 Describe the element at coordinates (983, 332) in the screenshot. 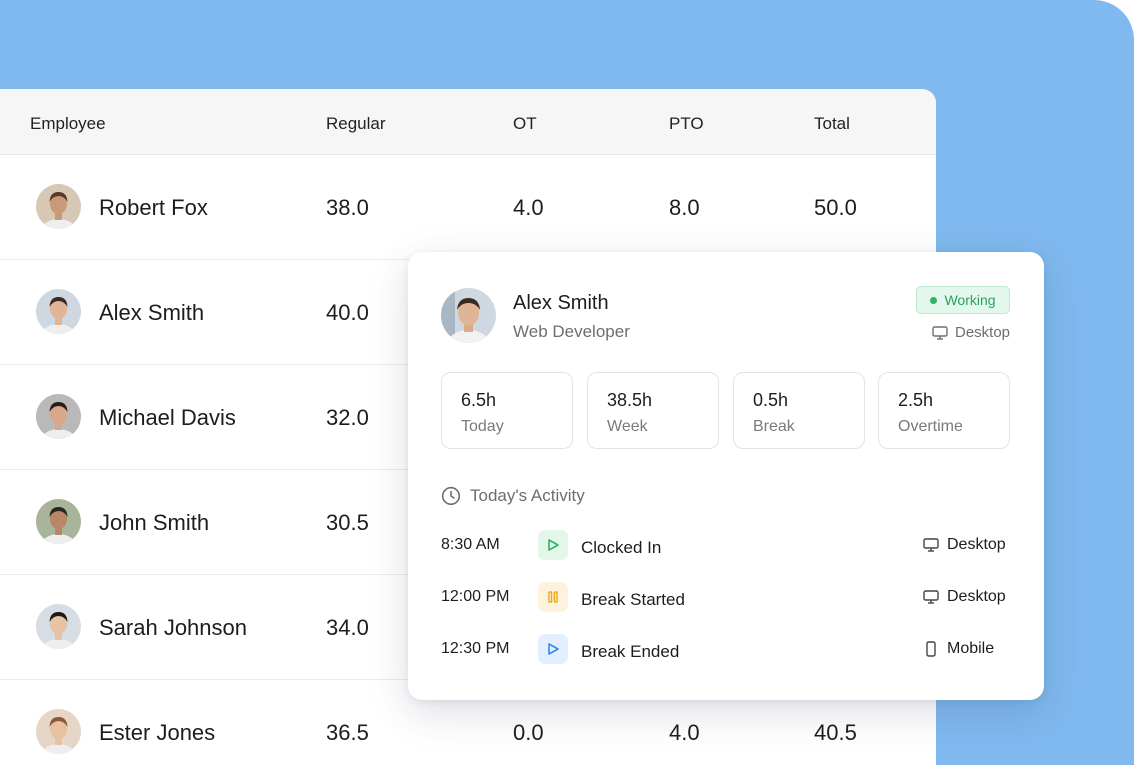

I see `detail-device-label: Desktop` at that location.